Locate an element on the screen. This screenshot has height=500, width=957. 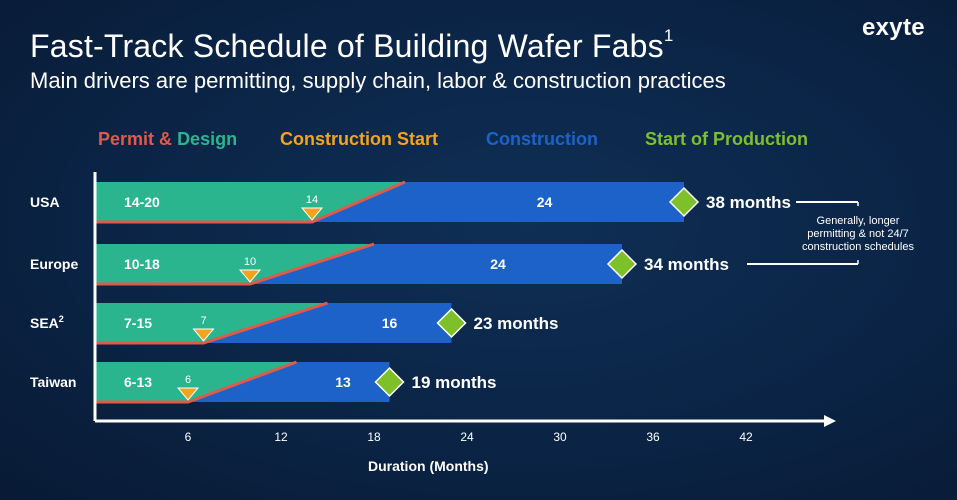
legend-permit-design: Permit & Design is located at coordinates (167, 139).